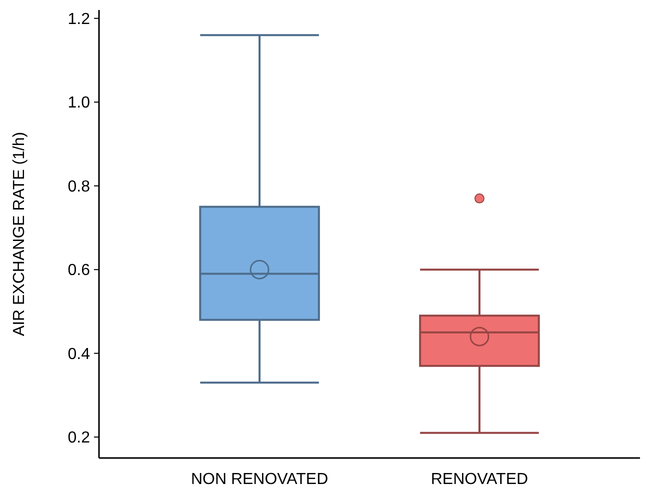  I want to click on y-tick-label: 0.8, so click(79, 187).